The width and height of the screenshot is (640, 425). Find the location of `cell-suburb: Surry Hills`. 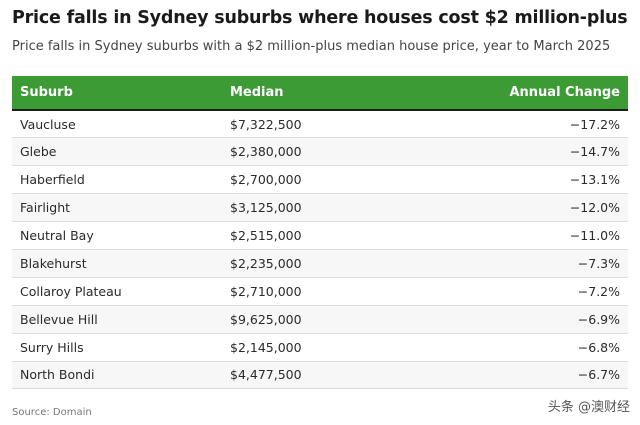

cell-suburb: Surry Hills is located at coordinates (52, 347).